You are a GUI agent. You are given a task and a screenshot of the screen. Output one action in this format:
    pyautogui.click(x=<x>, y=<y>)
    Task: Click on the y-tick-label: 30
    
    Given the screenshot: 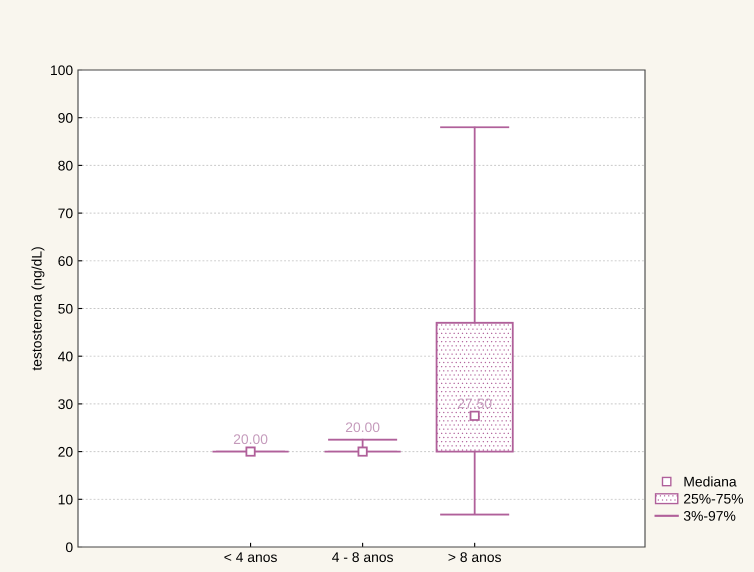 What is the action you would take?
    pyautogui.click(x=65, y=404)
    